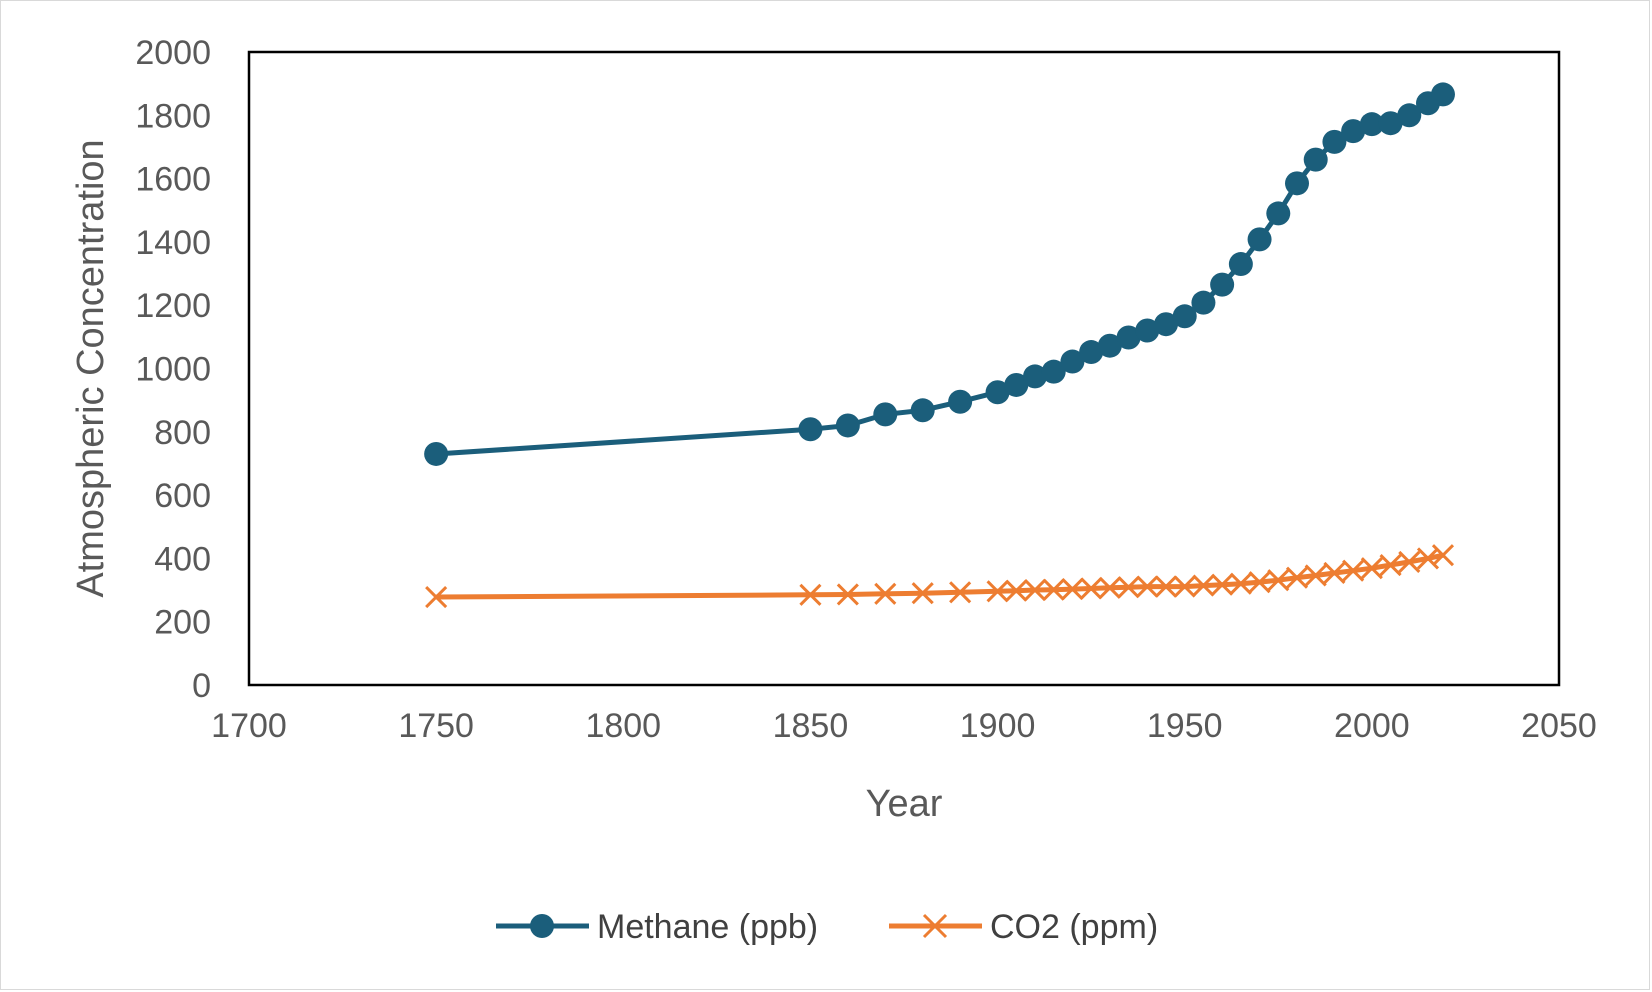 Image resolution: width=1652 pixels, height=992 pixels. Describe the element at coordinates (182, 433) in the screenshot. I see `y-tick-label: 800` at that location.